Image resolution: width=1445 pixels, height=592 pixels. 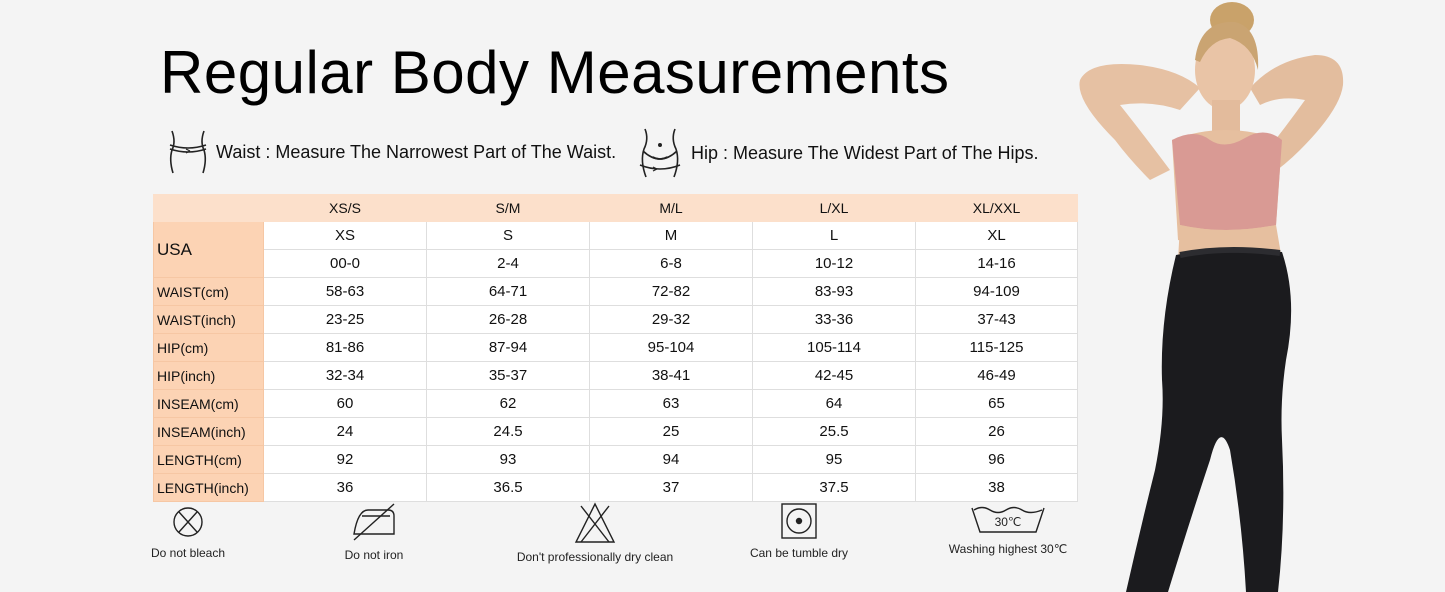 What do you see at coordinates (996, 208) in the screenshot?
I see `size-header-cell: XL/XXL` at bounding box center [996, 208].